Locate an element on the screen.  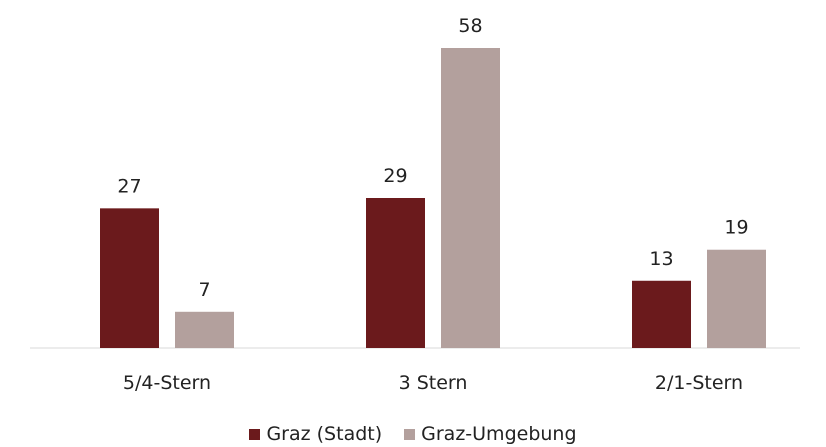
value-label-5-4-stern-series-1: 7 is located at coordinates (204, 290).